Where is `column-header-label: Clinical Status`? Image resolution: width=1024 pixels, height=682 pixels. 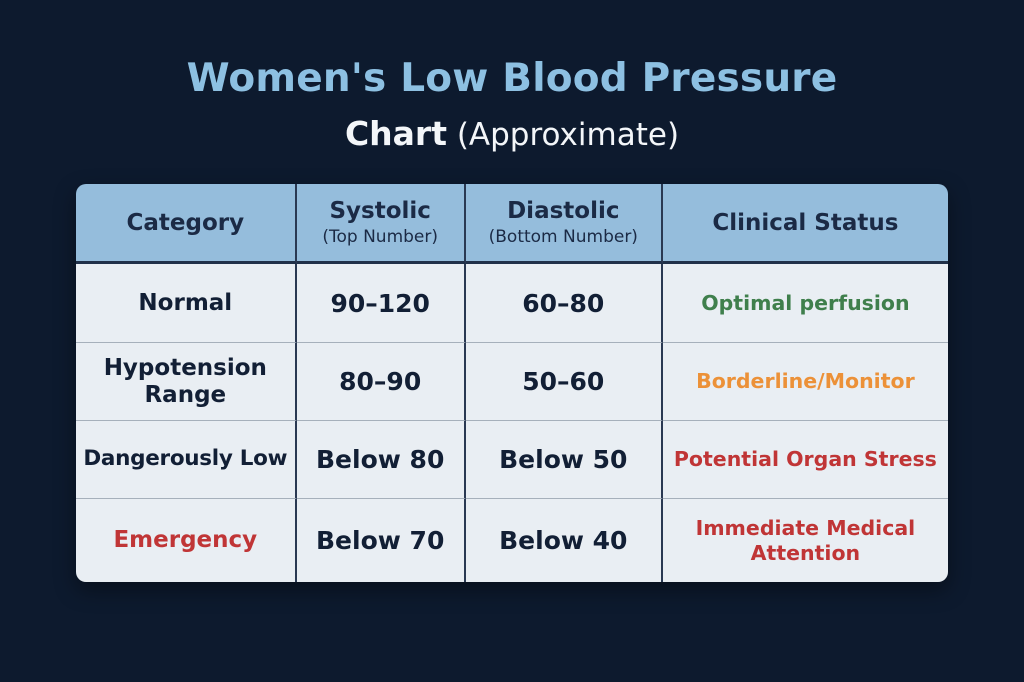
column-header-label: Clinical Status is located at coordinates (805, 222).